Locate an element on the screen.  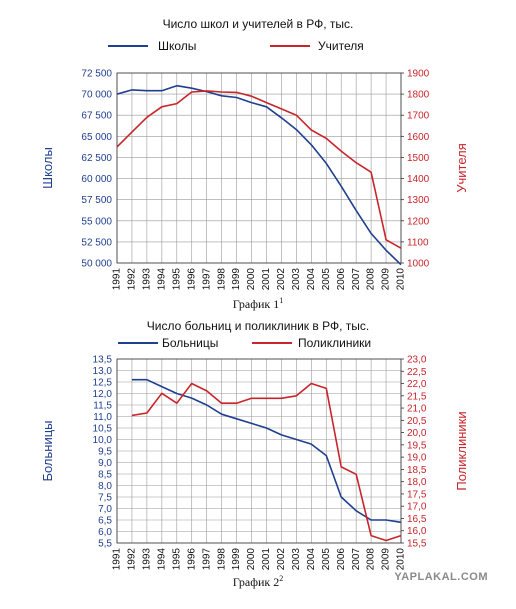
left-tick-label: 10,5 is located at coordinates (103, 429).